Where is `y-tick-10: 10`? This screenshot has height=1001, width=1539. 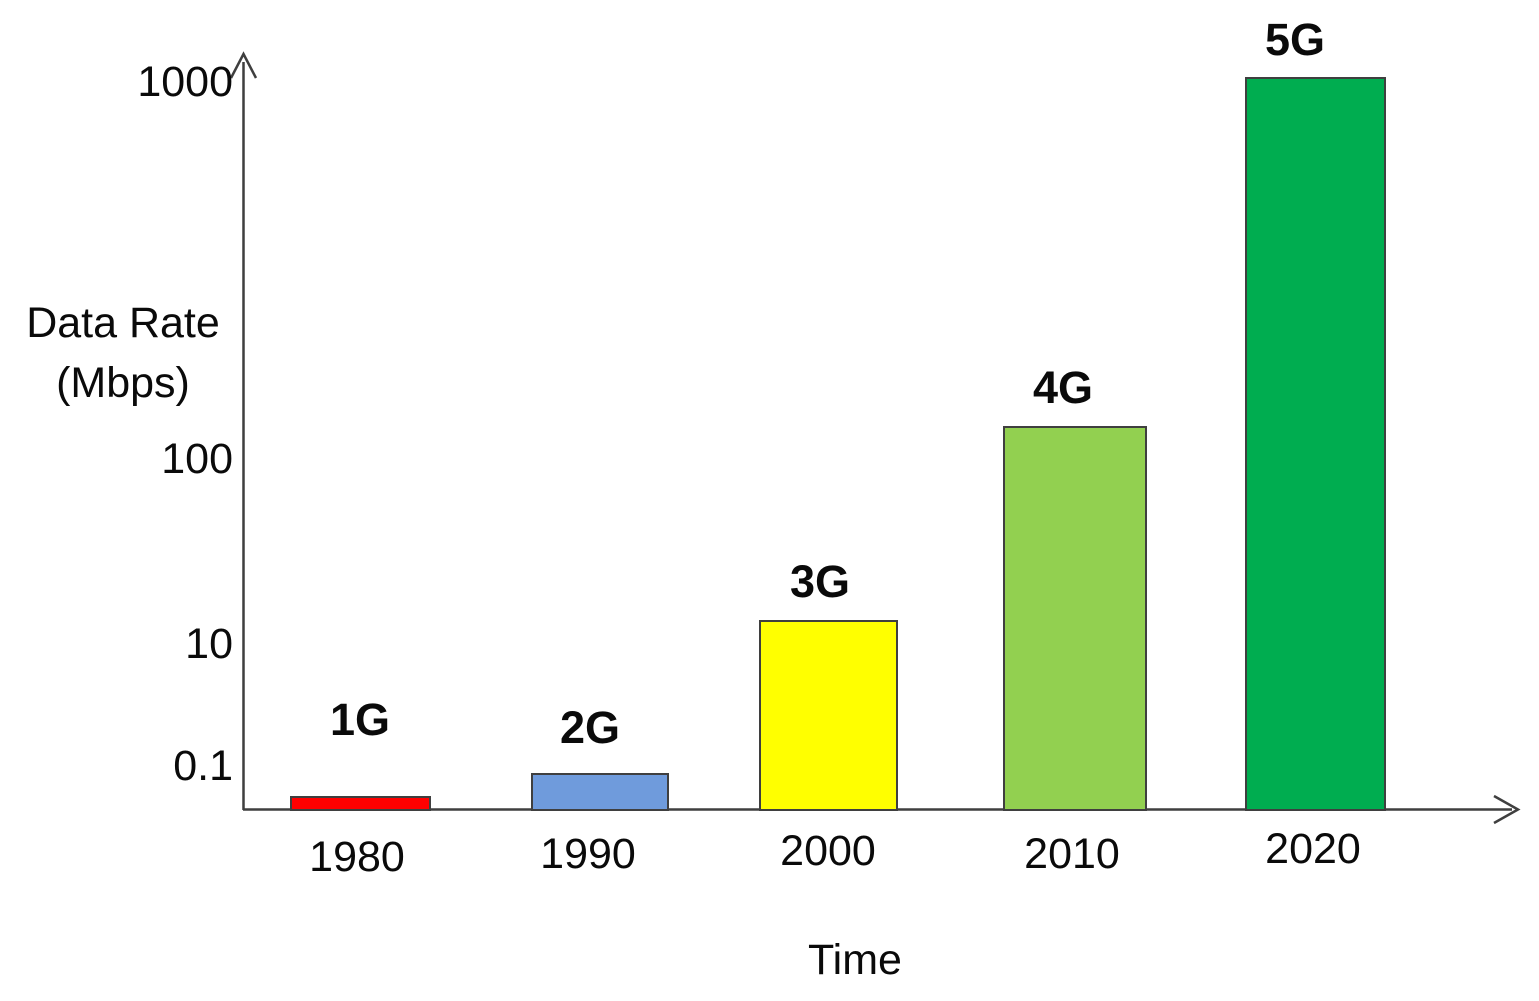 y-tick-10: 10 is located at coordinates (209, 644).